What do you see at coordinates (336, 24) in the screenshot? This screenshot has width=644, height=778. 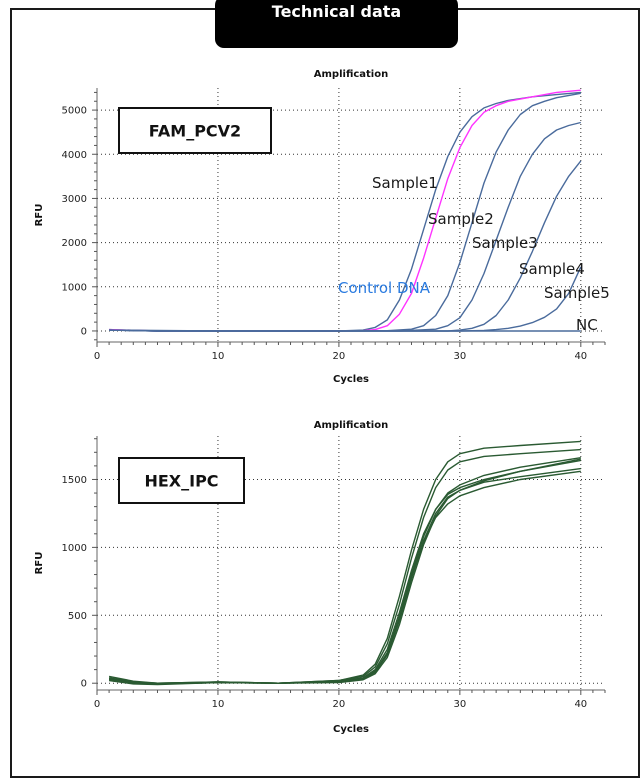 I see `header-title: Technical data` at bounding box center [336, 24].